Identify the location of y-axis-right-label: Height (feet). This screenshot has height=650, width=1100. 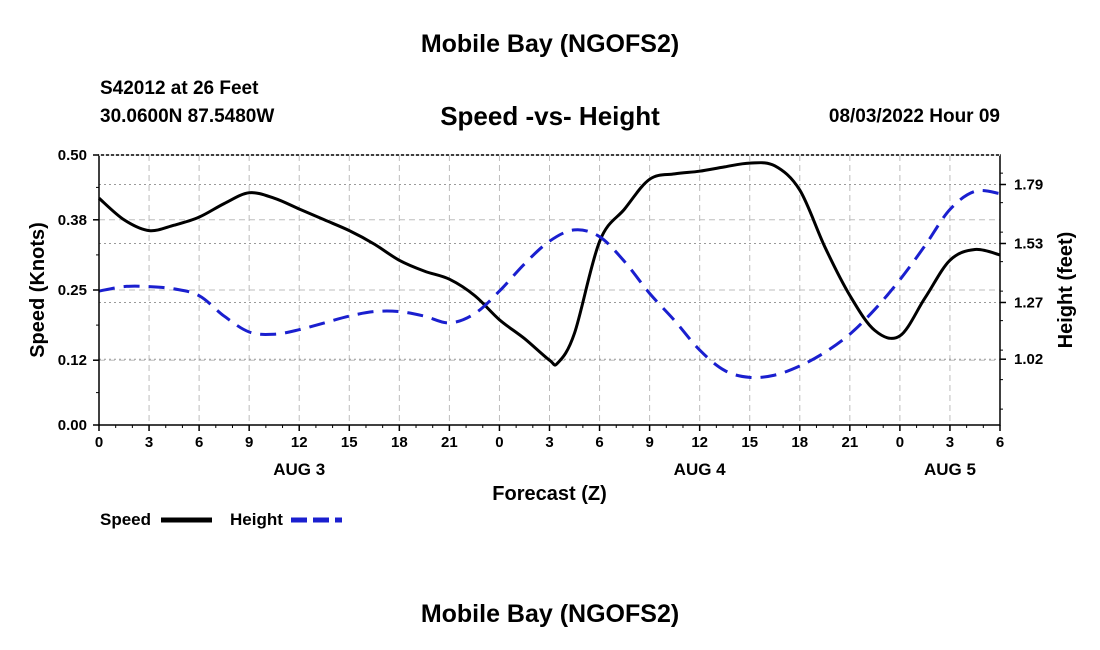
(1066, 290).